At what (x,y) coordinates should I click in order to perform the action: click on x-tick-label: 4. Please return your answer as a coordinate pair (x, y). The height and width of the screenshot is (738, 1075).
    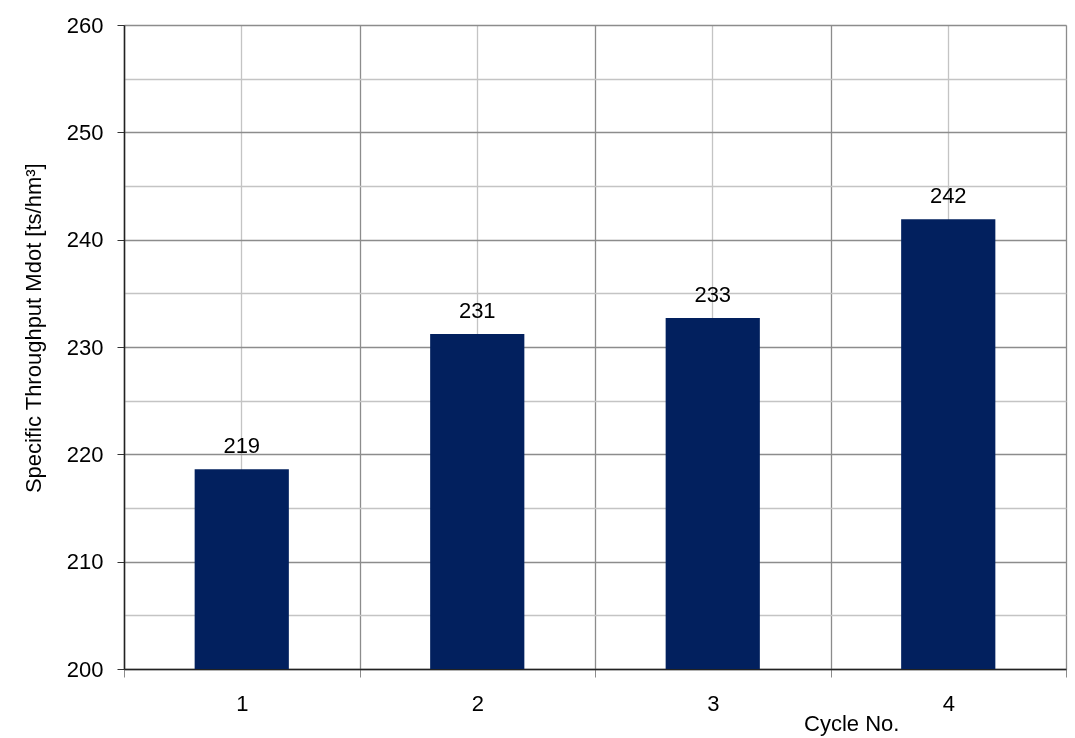
    Looking at the image, I should click on (948, 703).